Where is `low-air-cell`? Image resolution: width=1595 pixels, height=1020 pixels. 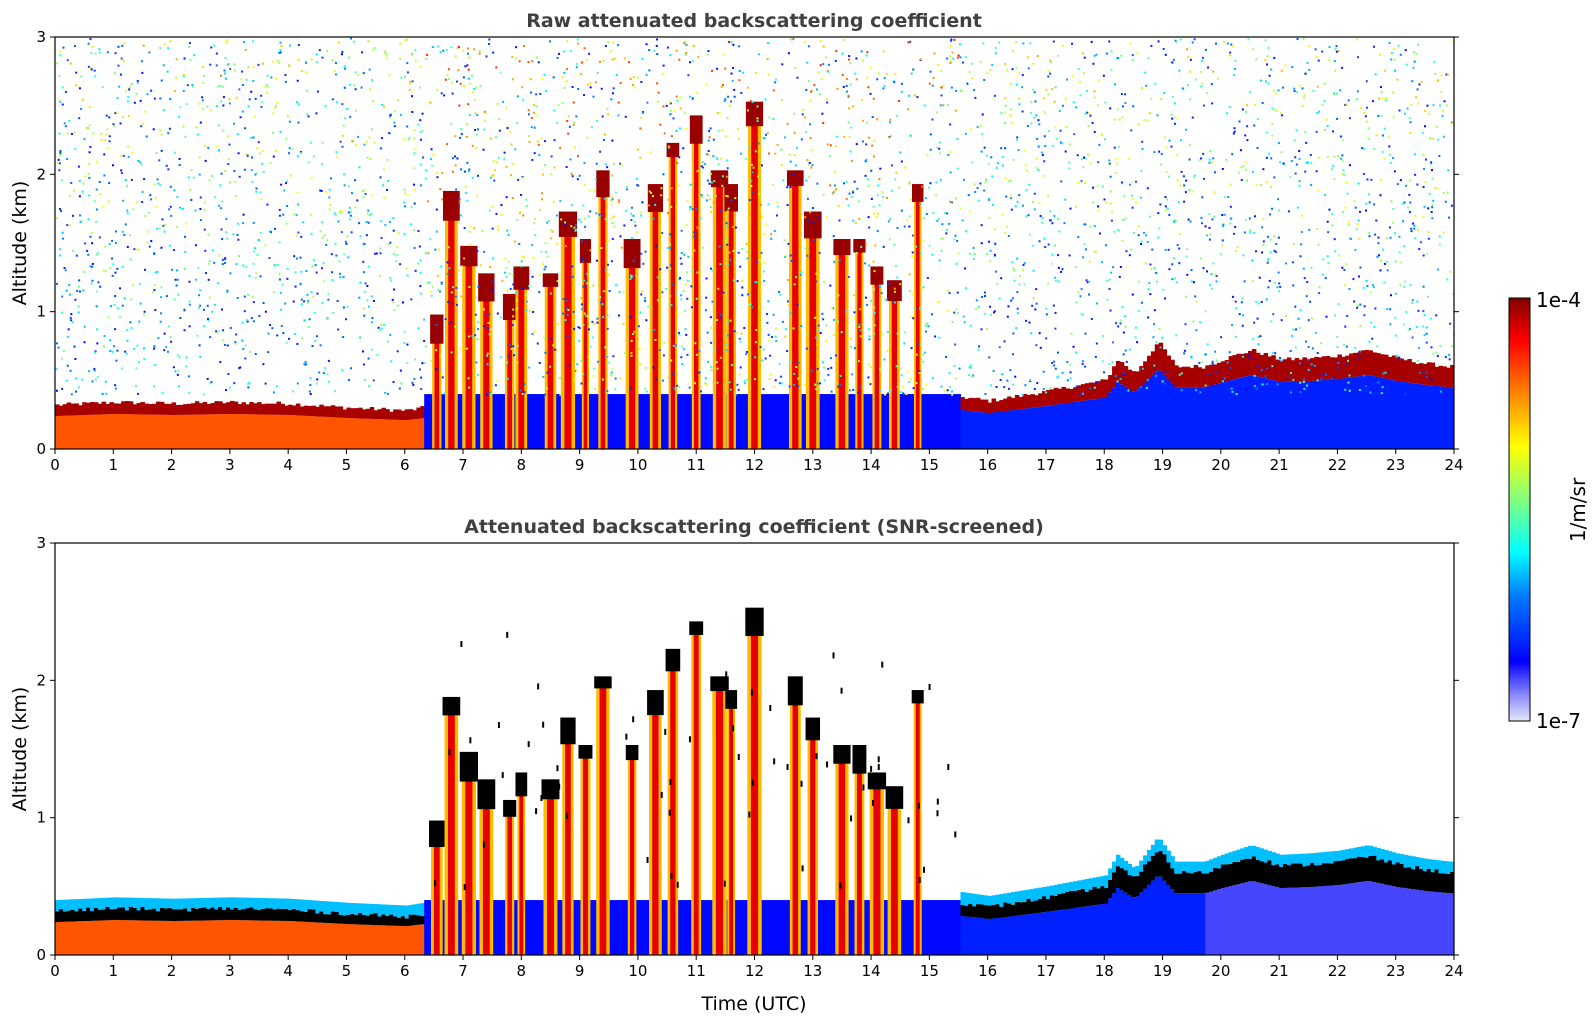
low-air-cell is located at coordinates (850, 421).